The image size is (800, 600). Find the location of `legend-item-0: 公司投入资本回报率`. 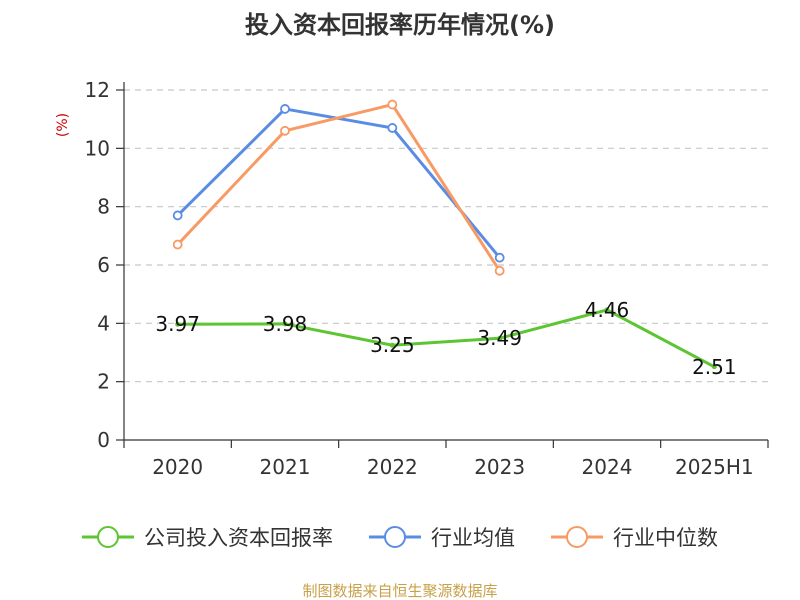

legend-item-0: 公司投入资本回报率 is located at coordinates (207, 538).